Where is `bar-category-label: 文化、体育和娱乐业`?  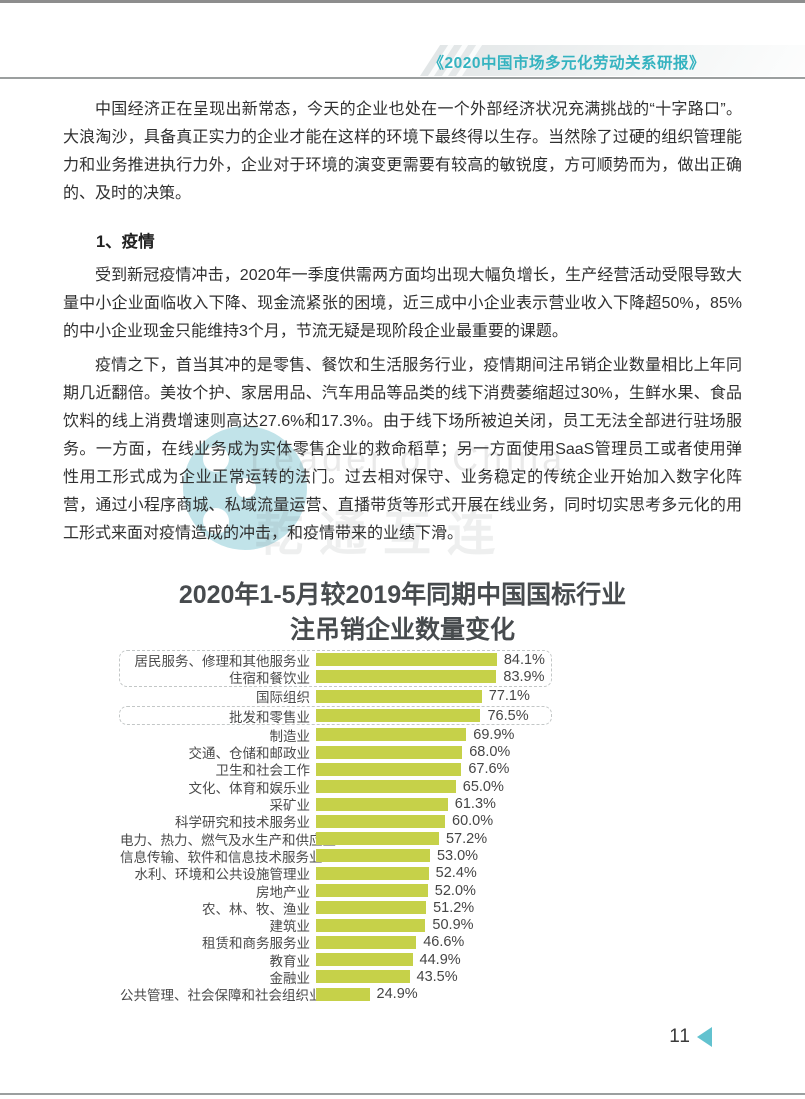 bar-category-label: 文化、体育和娱乐业 is located at coordinates (249, 788).